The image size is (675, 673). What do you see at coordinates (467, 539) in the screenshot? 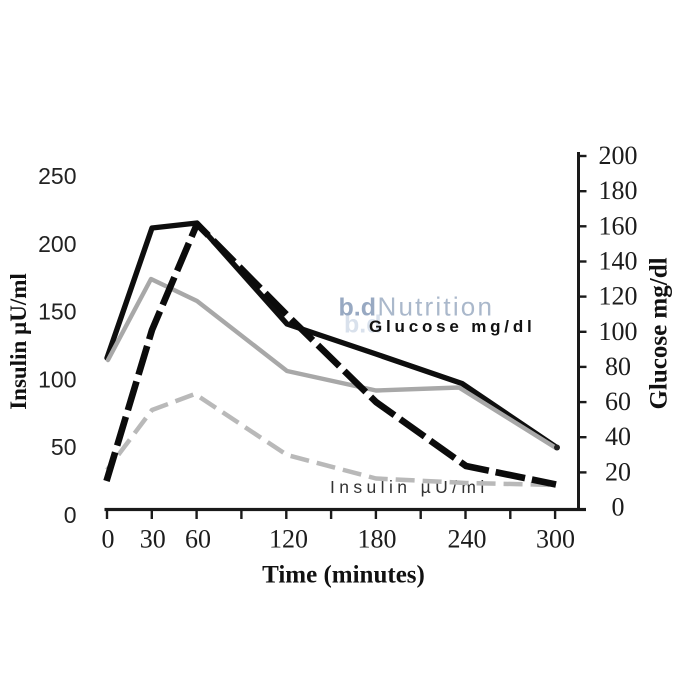
I see `svg-text: 240` at bounding box center [467, 539].